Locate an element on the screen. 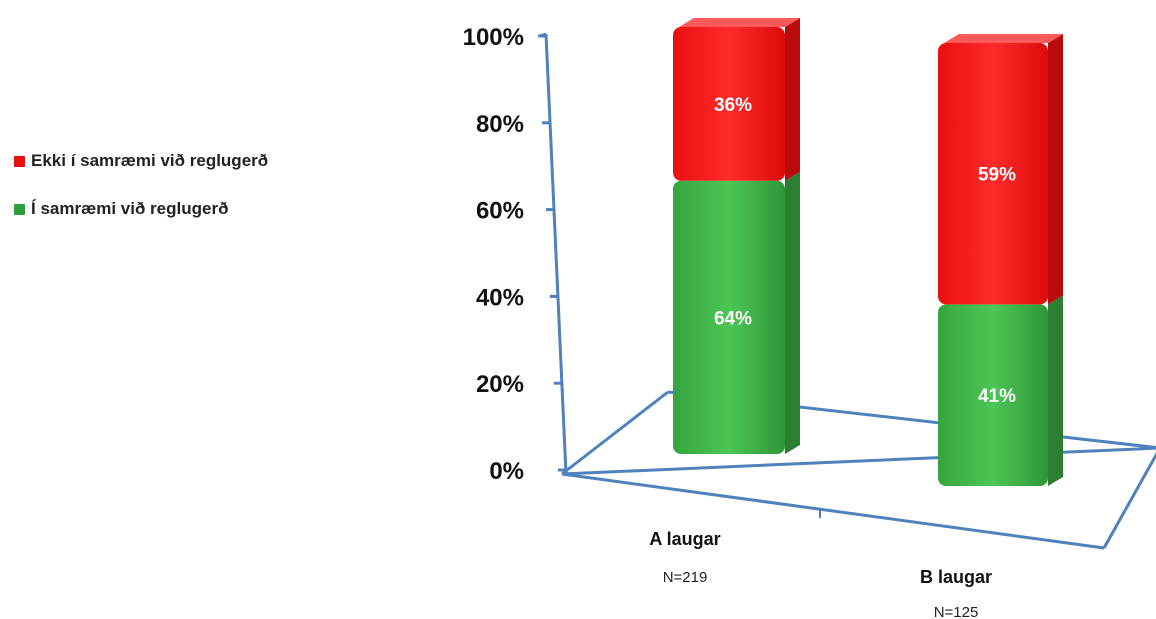 Image resolution: width=1156 pixels, height=619 pixels. category-count-1: N=125 is located at coordinates (956, 611).